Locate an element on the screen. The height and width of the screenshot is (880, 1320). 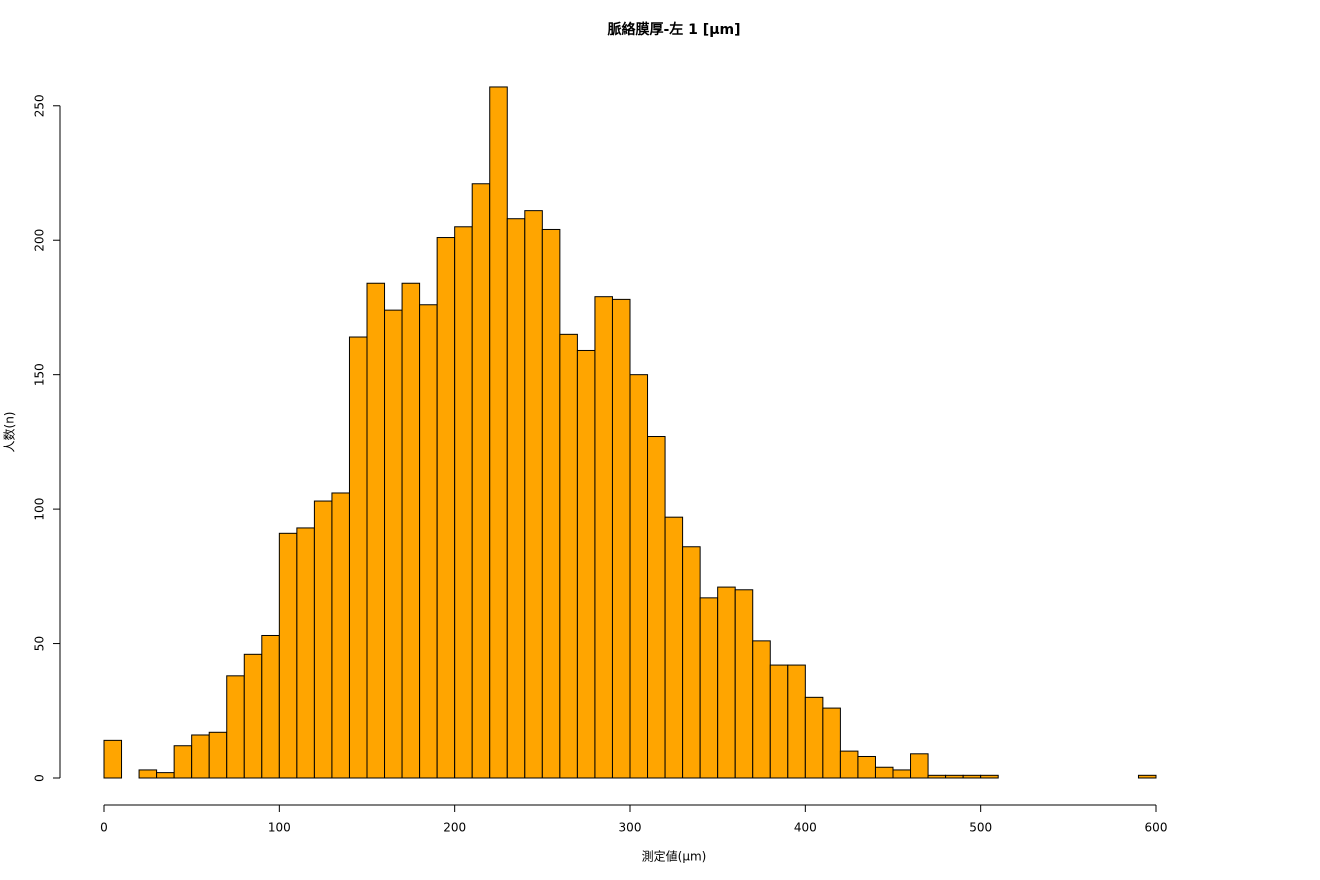
x-tick-label: 200 is located at coordinates (454, 828).